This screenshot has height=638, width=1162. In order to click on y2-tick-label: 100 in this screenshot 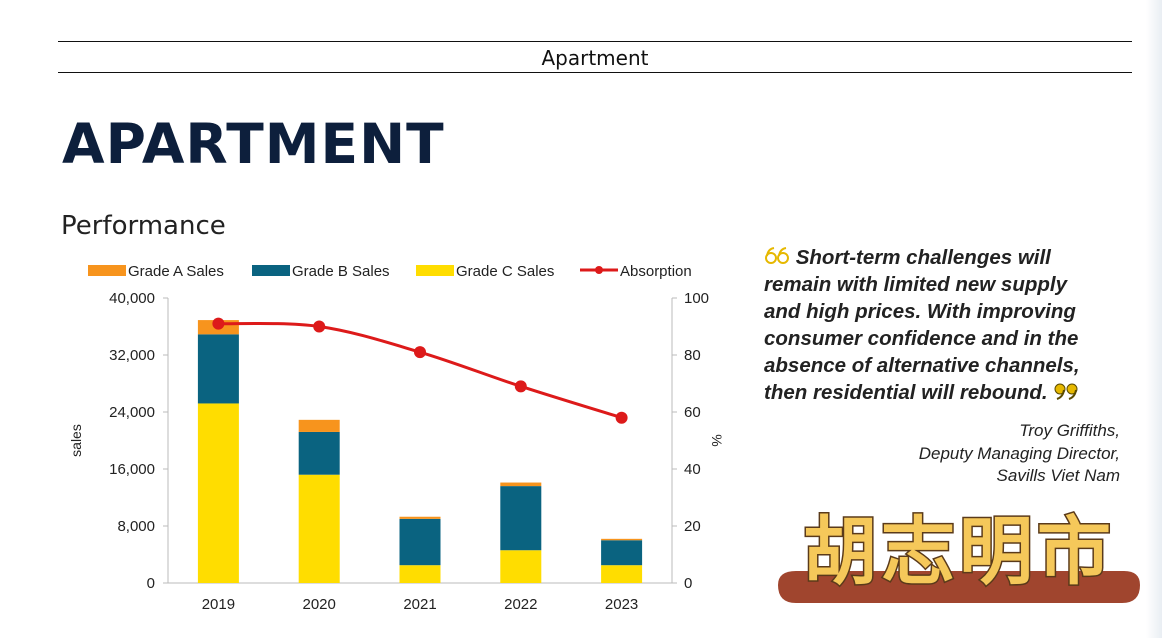, I will do `click(696, 298)`.